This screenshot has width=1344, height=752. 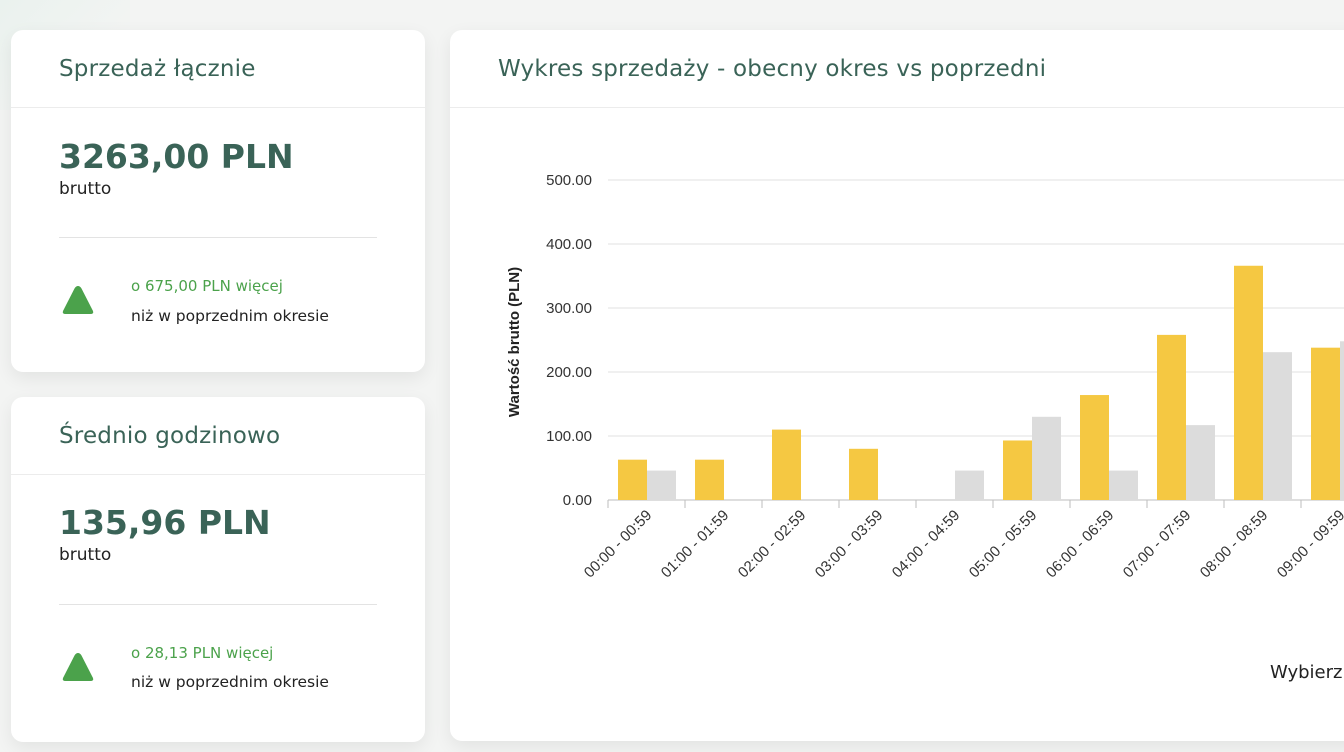 I want to click on x-tick-label: 05:00 - 05:59, so click(x=1003, y=544).